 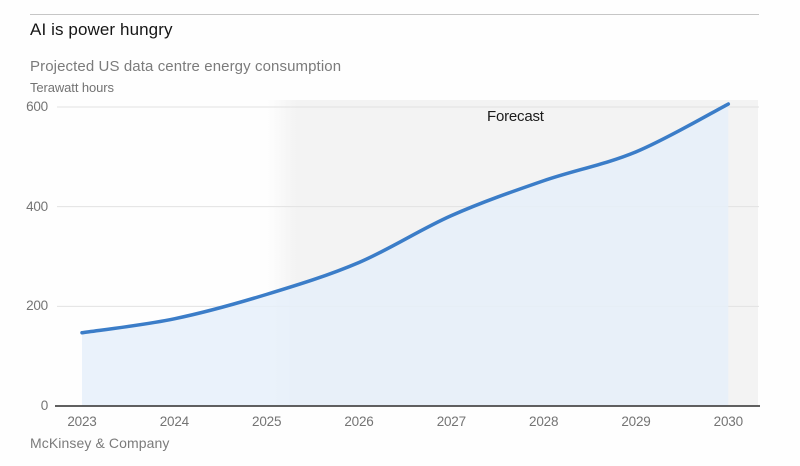 I want to click on x-tick-label-2024: 2024, so click(x=174, y=421).